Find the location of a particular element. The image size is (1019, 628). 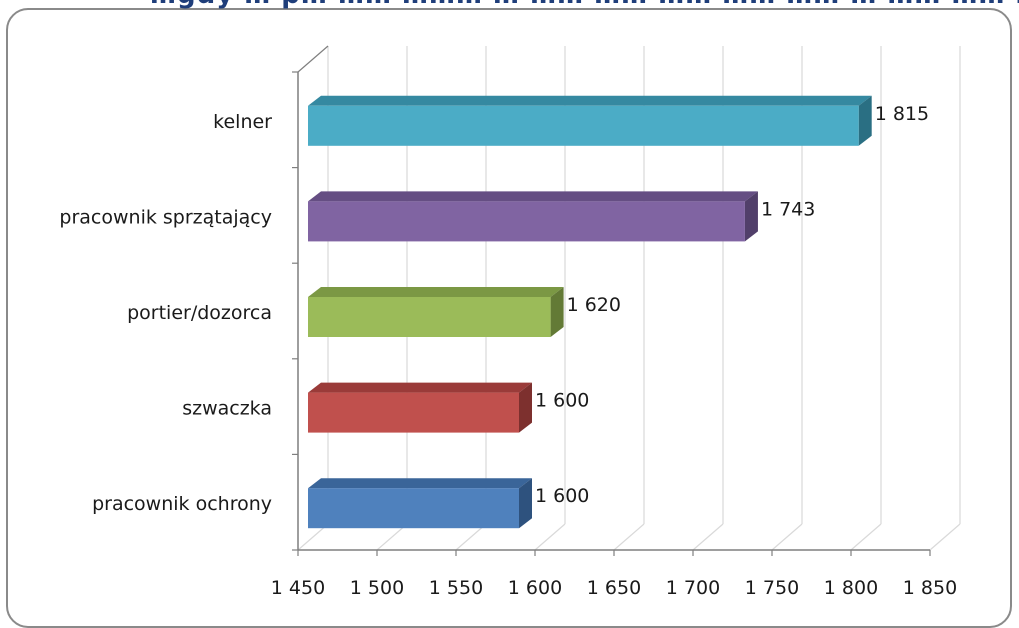

x-tick-label: 1 550 is located at coordinates (456, 588).